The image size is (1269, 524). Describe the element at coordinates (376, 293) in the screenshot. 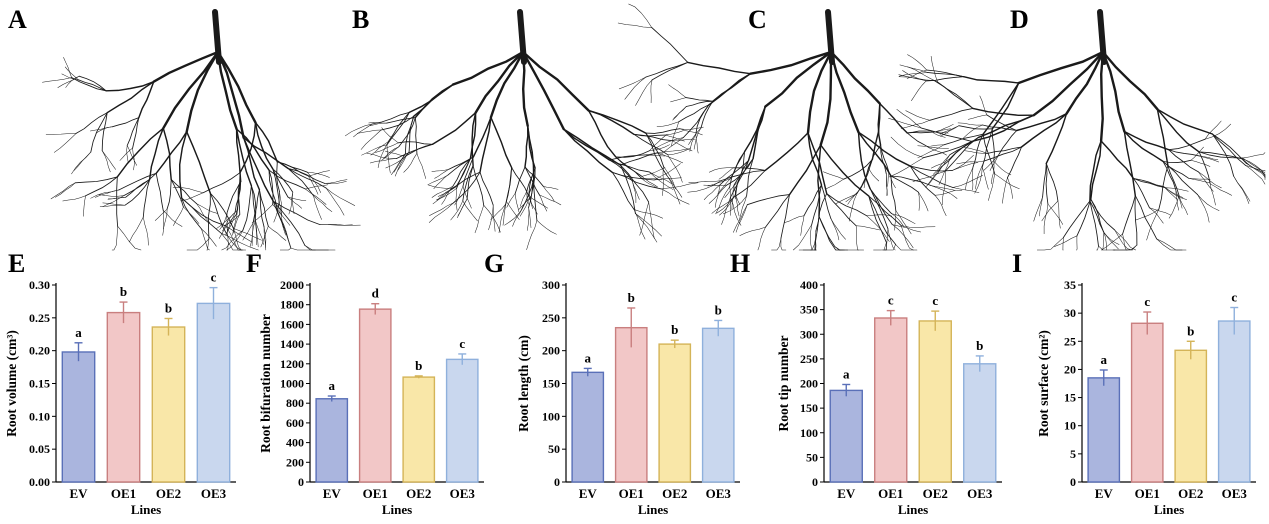

I see `significance-letter: d` at that location.